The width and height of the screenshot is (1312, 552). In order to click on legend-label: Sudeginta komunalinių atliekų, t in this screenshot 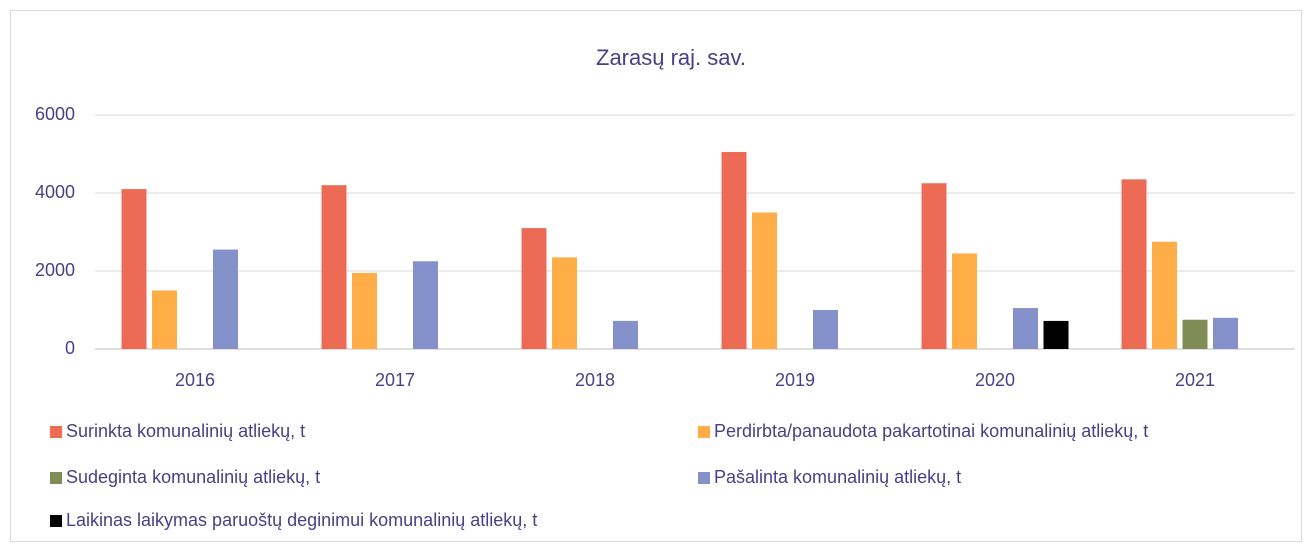, I will do `click(193, 477)`.